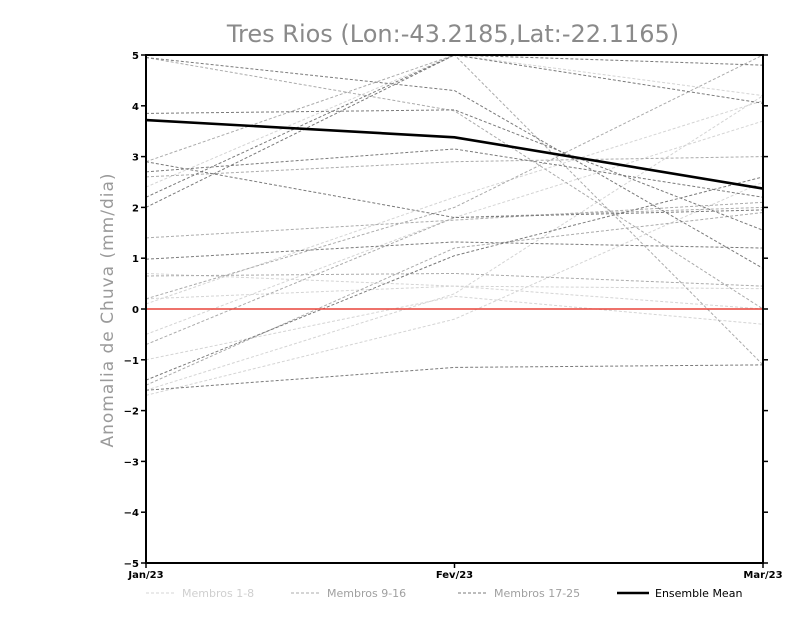  What do you see at coordinates (135, 259) in the screenshot?
I see `y-tick-label: 1` at bounding box center [135, 259].